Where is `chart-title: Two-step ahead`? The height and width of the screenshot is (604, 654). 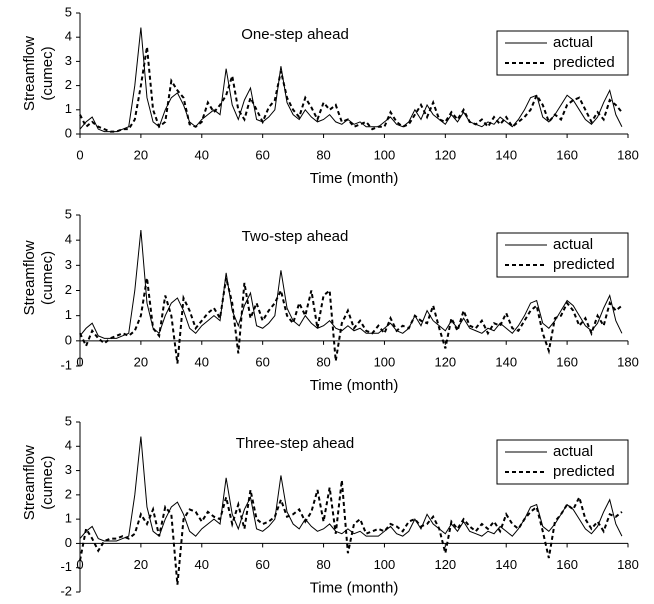
chart-title: Two-step ahead is located at coordinates (295, 236).